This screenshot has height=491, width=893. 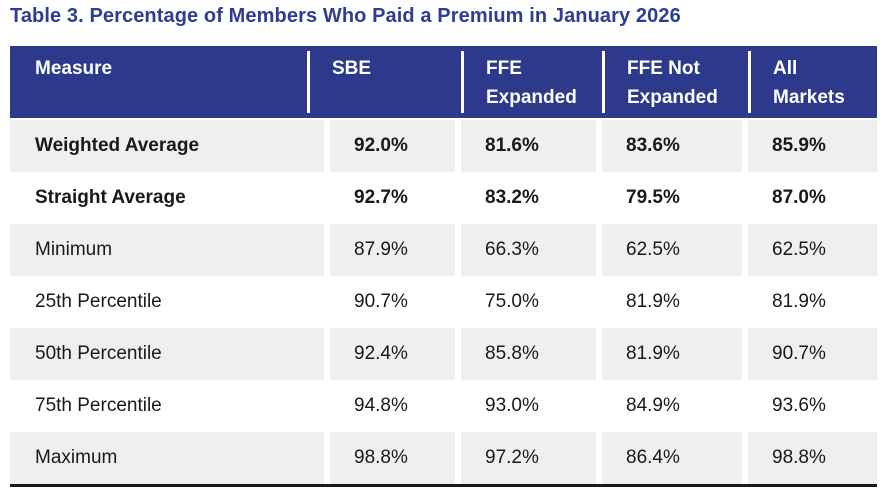 I want to click on row-label: Minimum, so click(x=167, y=250).